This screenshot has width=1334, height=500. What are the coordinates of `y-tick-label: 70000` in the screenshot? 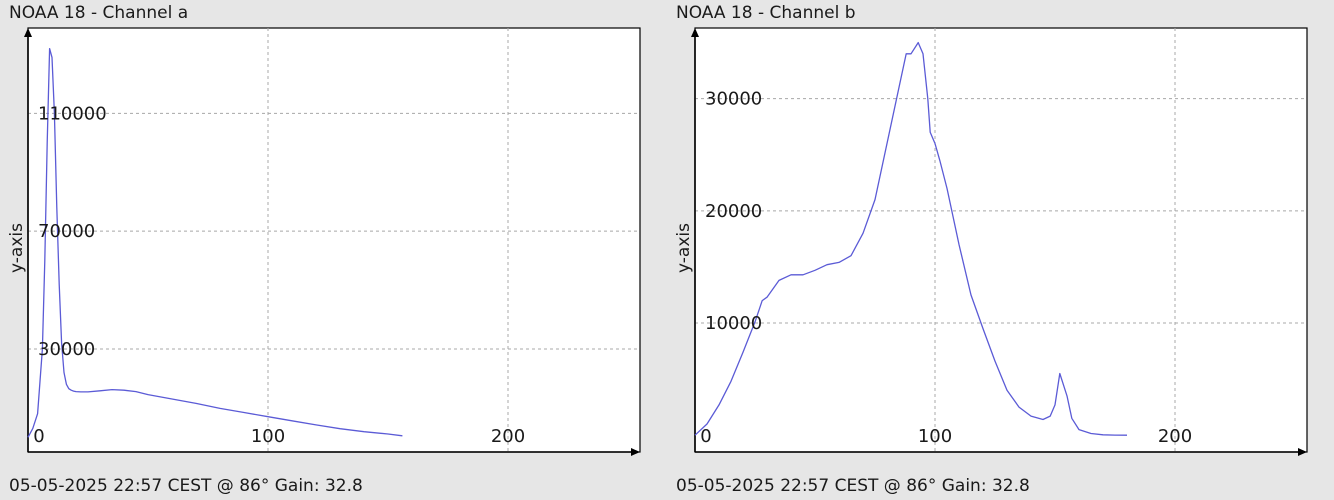 It's located at (66, 231).